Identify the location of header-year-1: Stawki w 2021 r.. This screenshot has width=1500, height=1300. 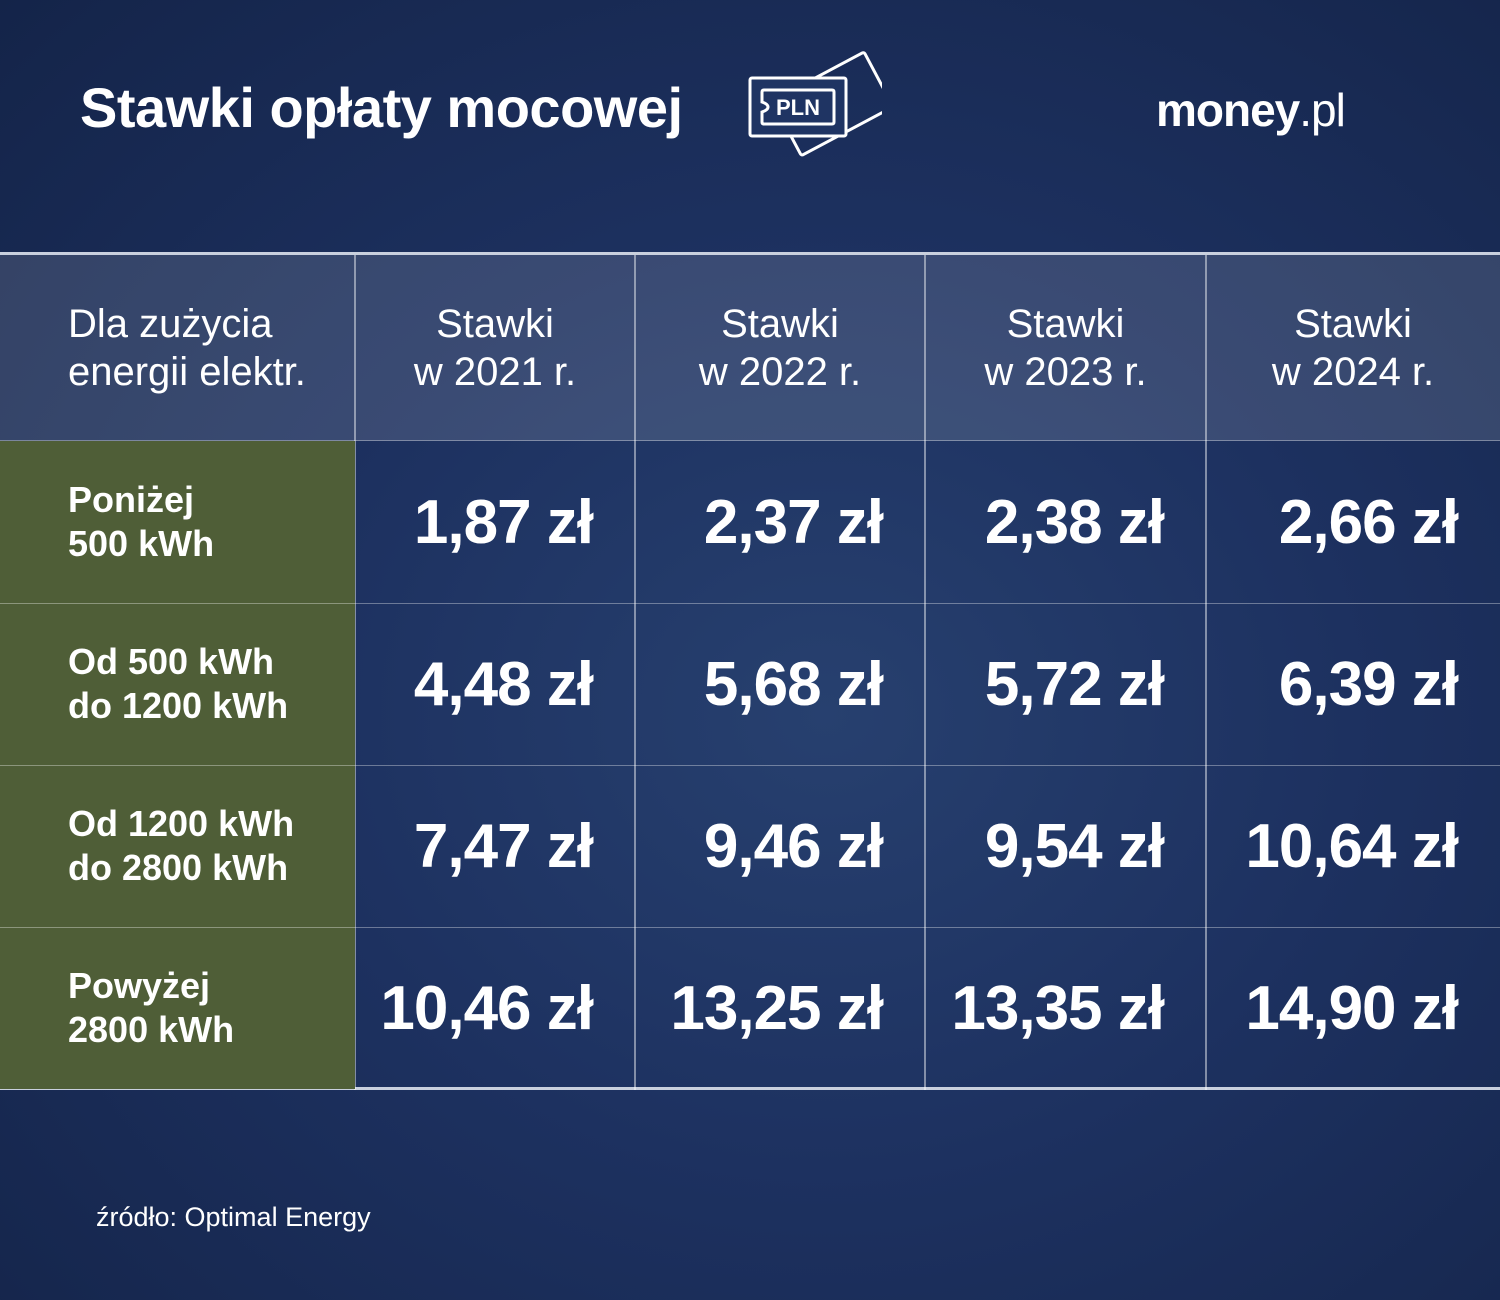
(495, 348).